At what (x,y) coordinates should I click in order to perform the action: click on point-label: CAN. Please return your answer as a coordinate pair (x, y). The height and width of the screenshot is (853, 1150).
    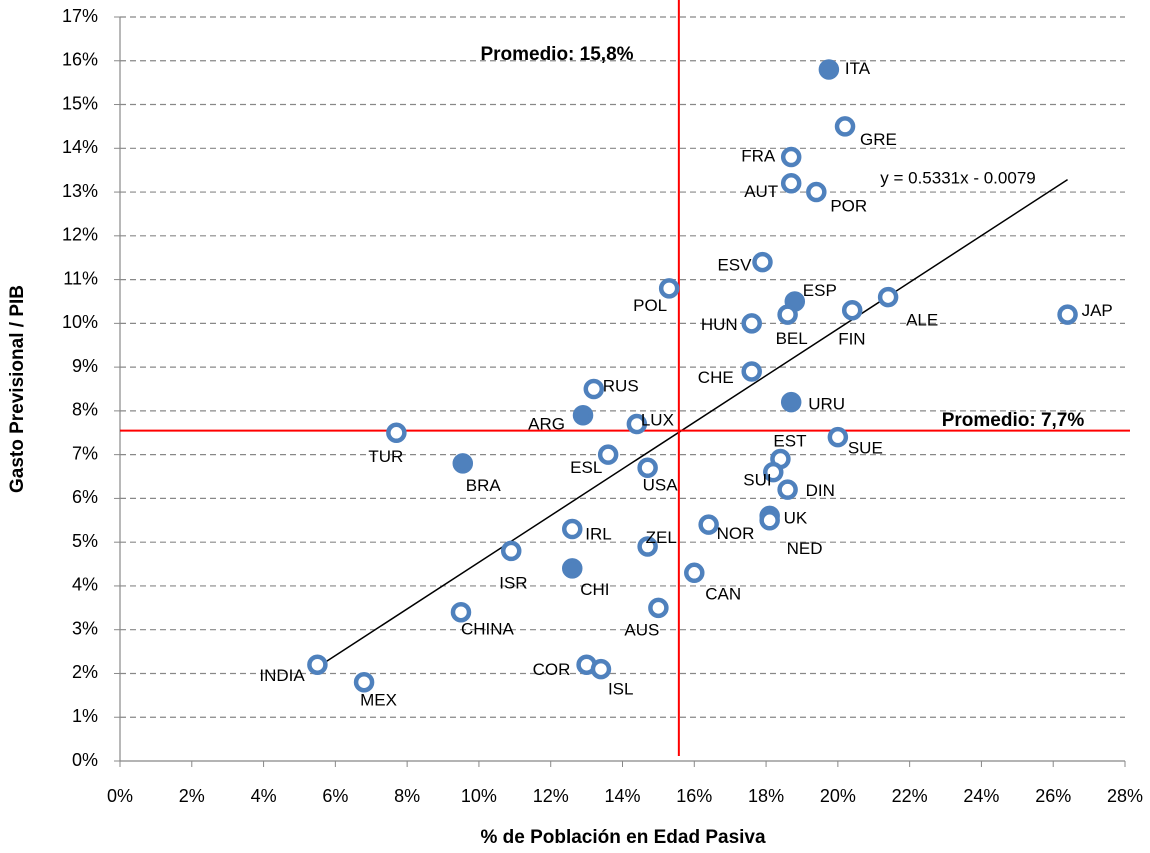
    Looking at the image, I should click on (723, 593).